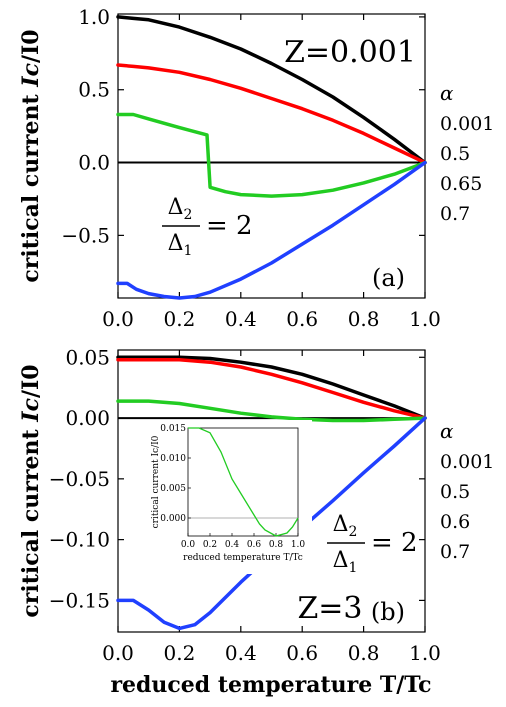 The image size is (506, 707). I want to click on inset-x-tick-label: 0.4, so click(232, 545).